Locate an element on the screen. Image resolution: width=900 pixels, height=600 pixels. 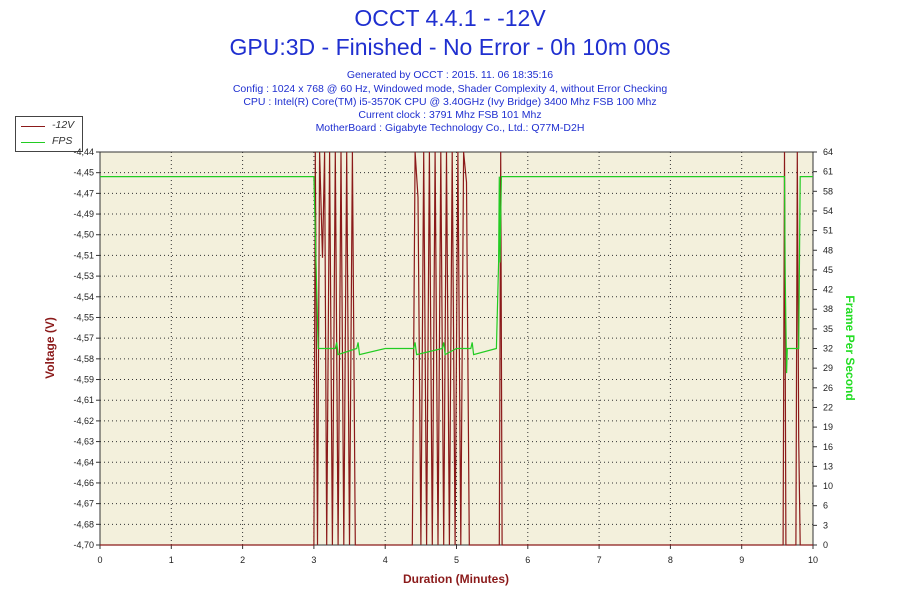
y-left-tick-label: -4,55 is located at coordinates (83, 317).